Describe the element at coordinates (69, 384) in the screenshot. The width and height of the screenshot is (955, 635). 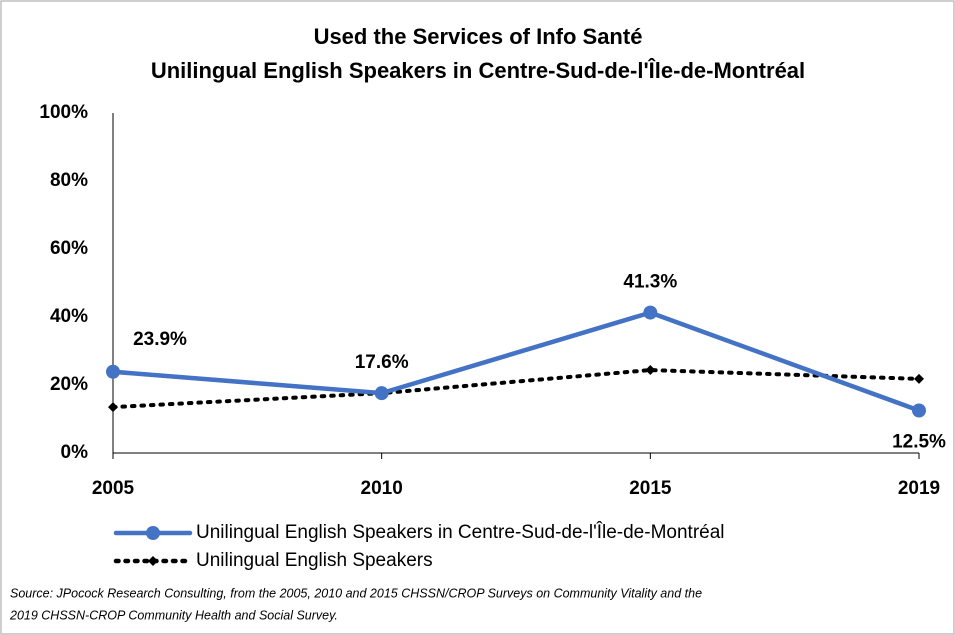
I see `y-tick-label: 20%` at that location.